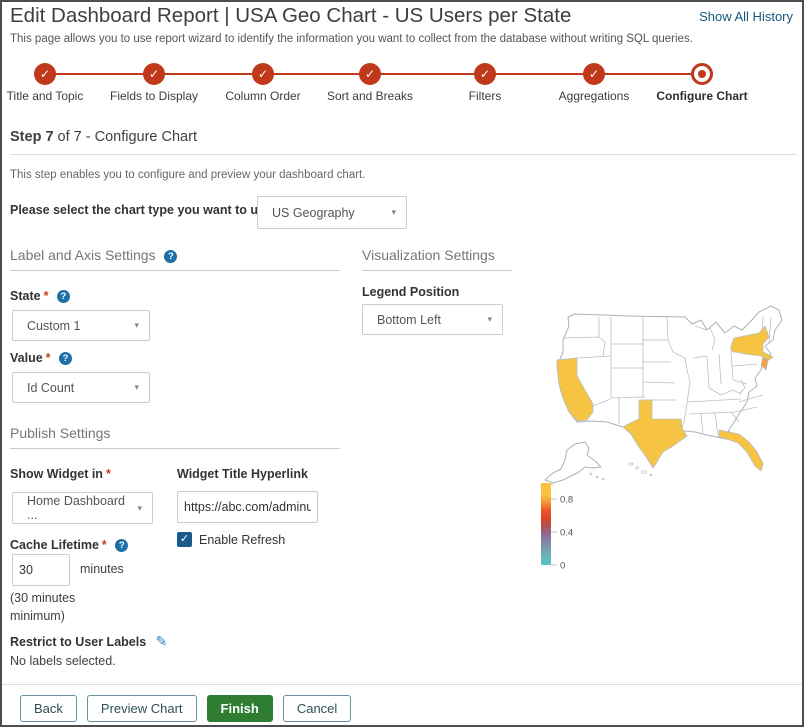  I want to click on chart-type-select: US Geography ▾, so click(332, 212).